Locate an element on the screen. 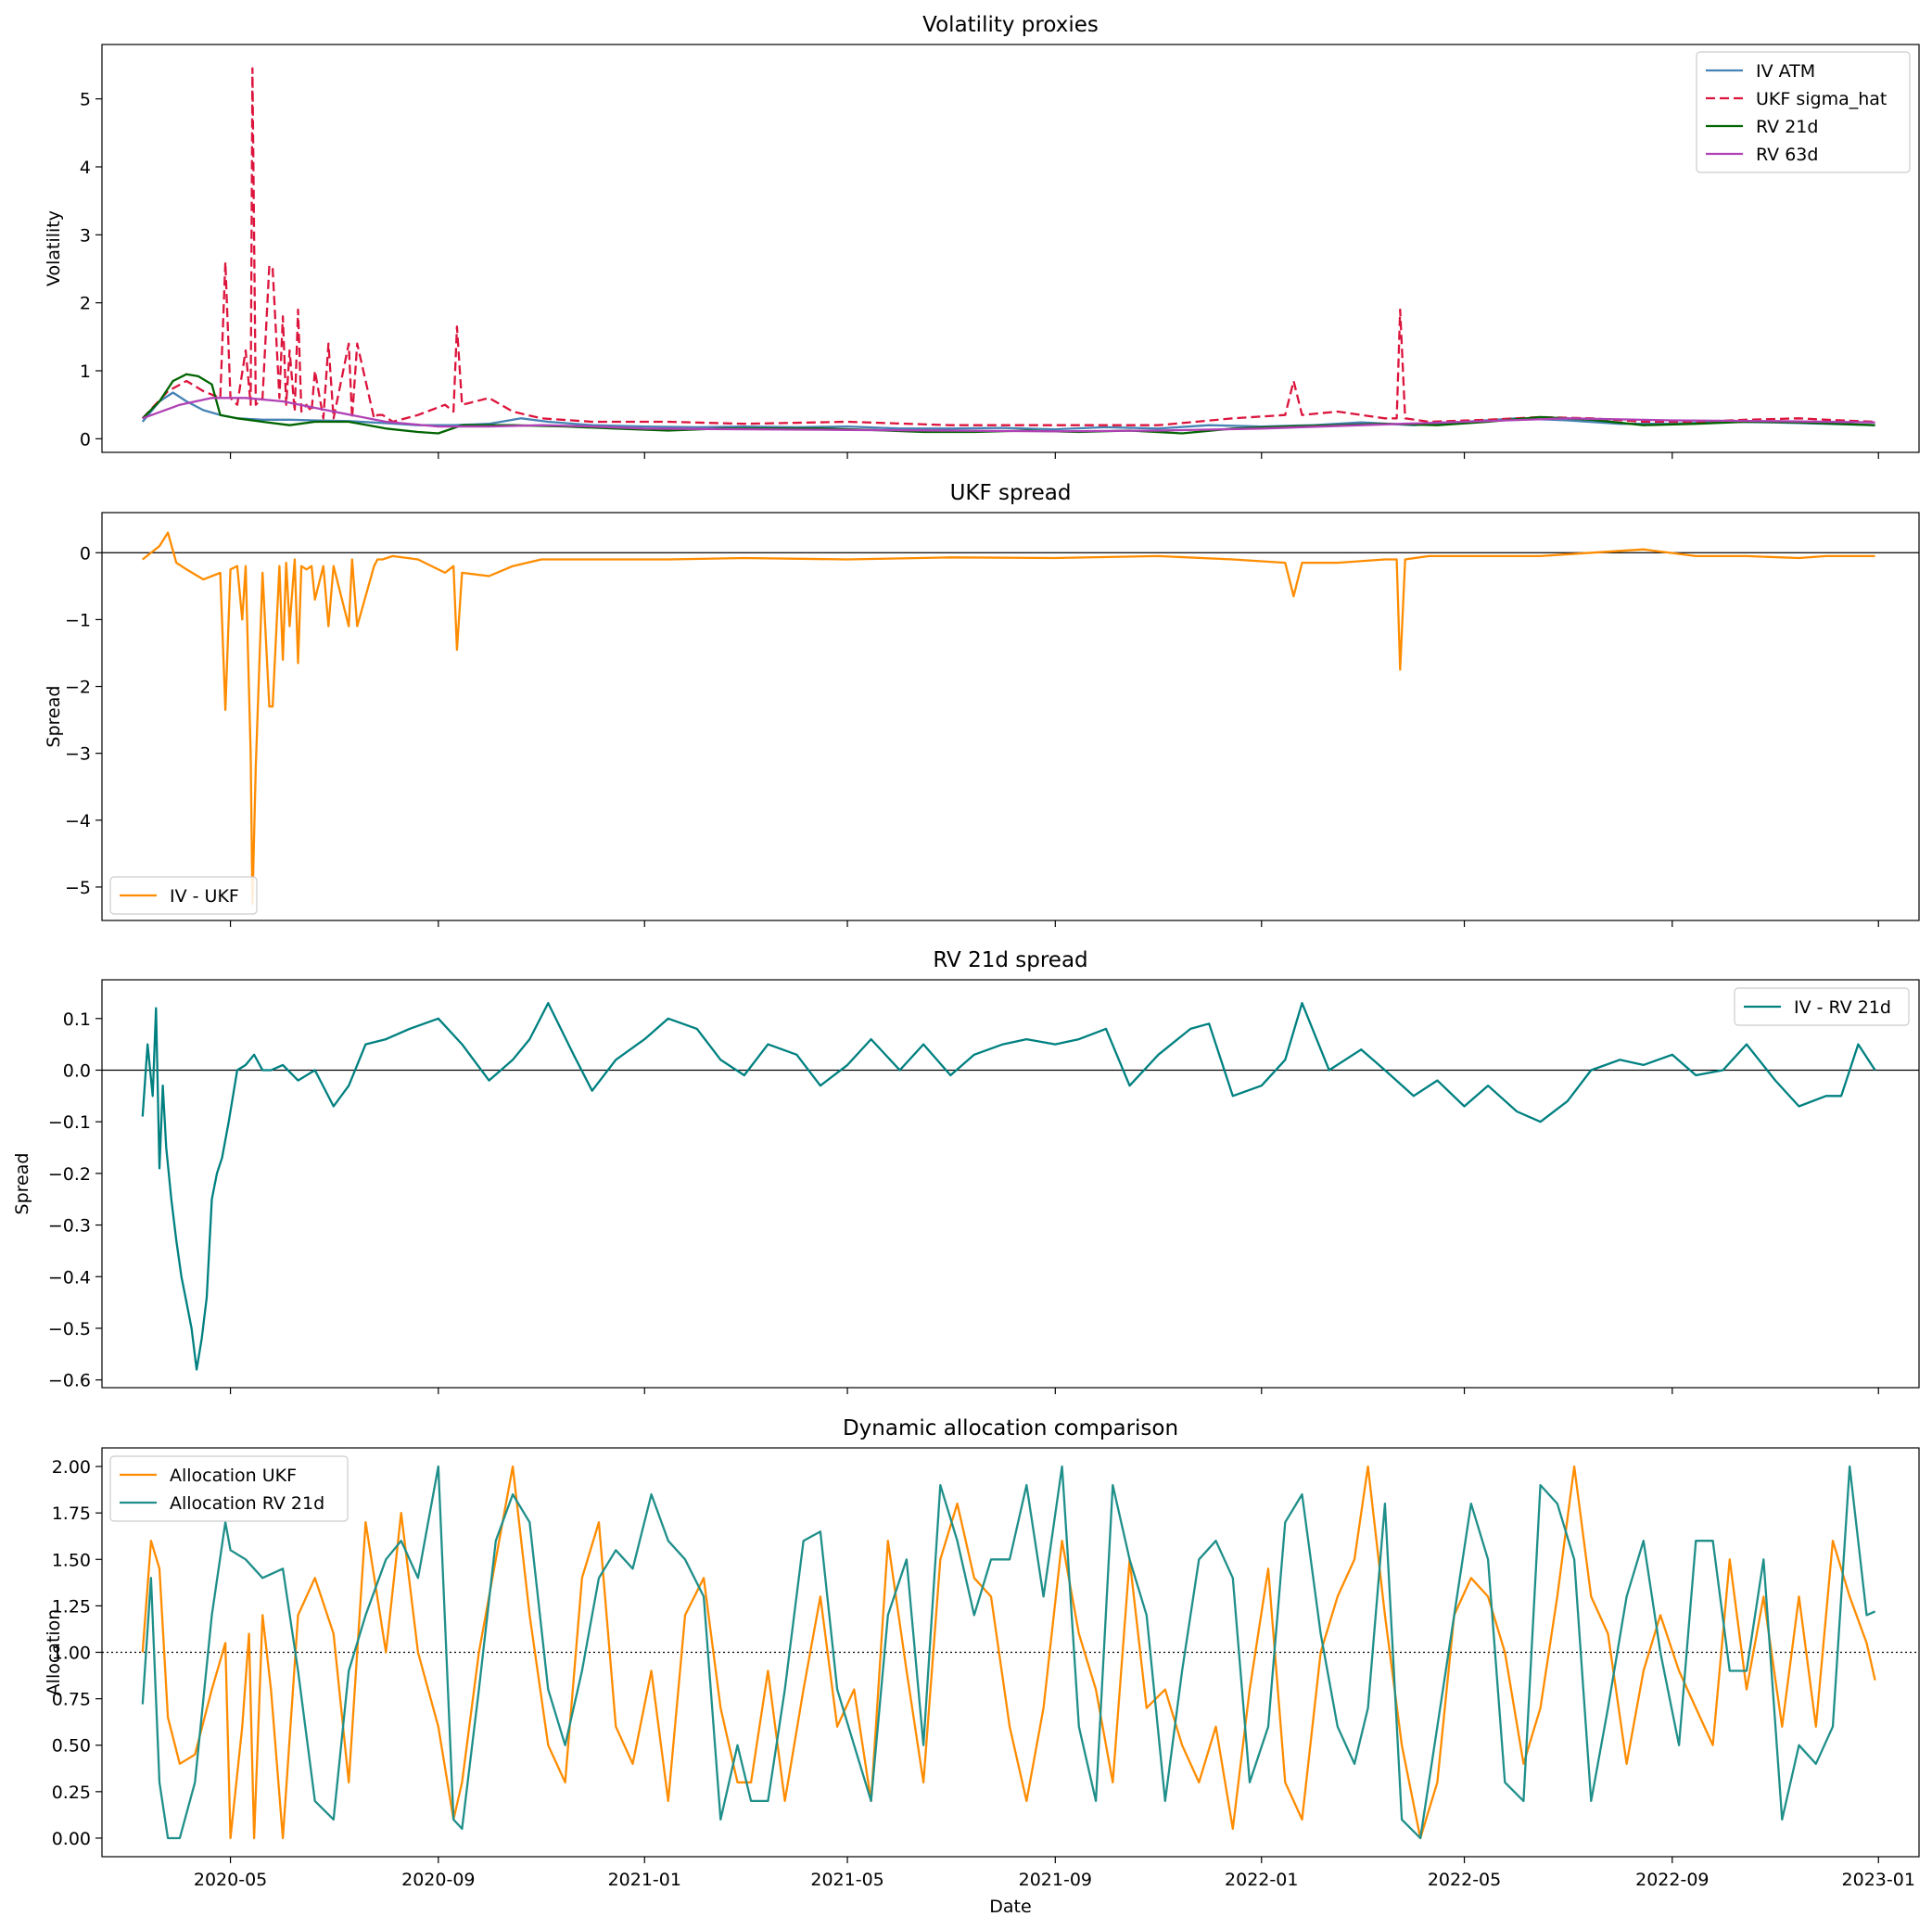 The height and width of the screenshot is (1929, 1932). x-tick-label: 2022-09 is located at coordinates (1672, 1880).